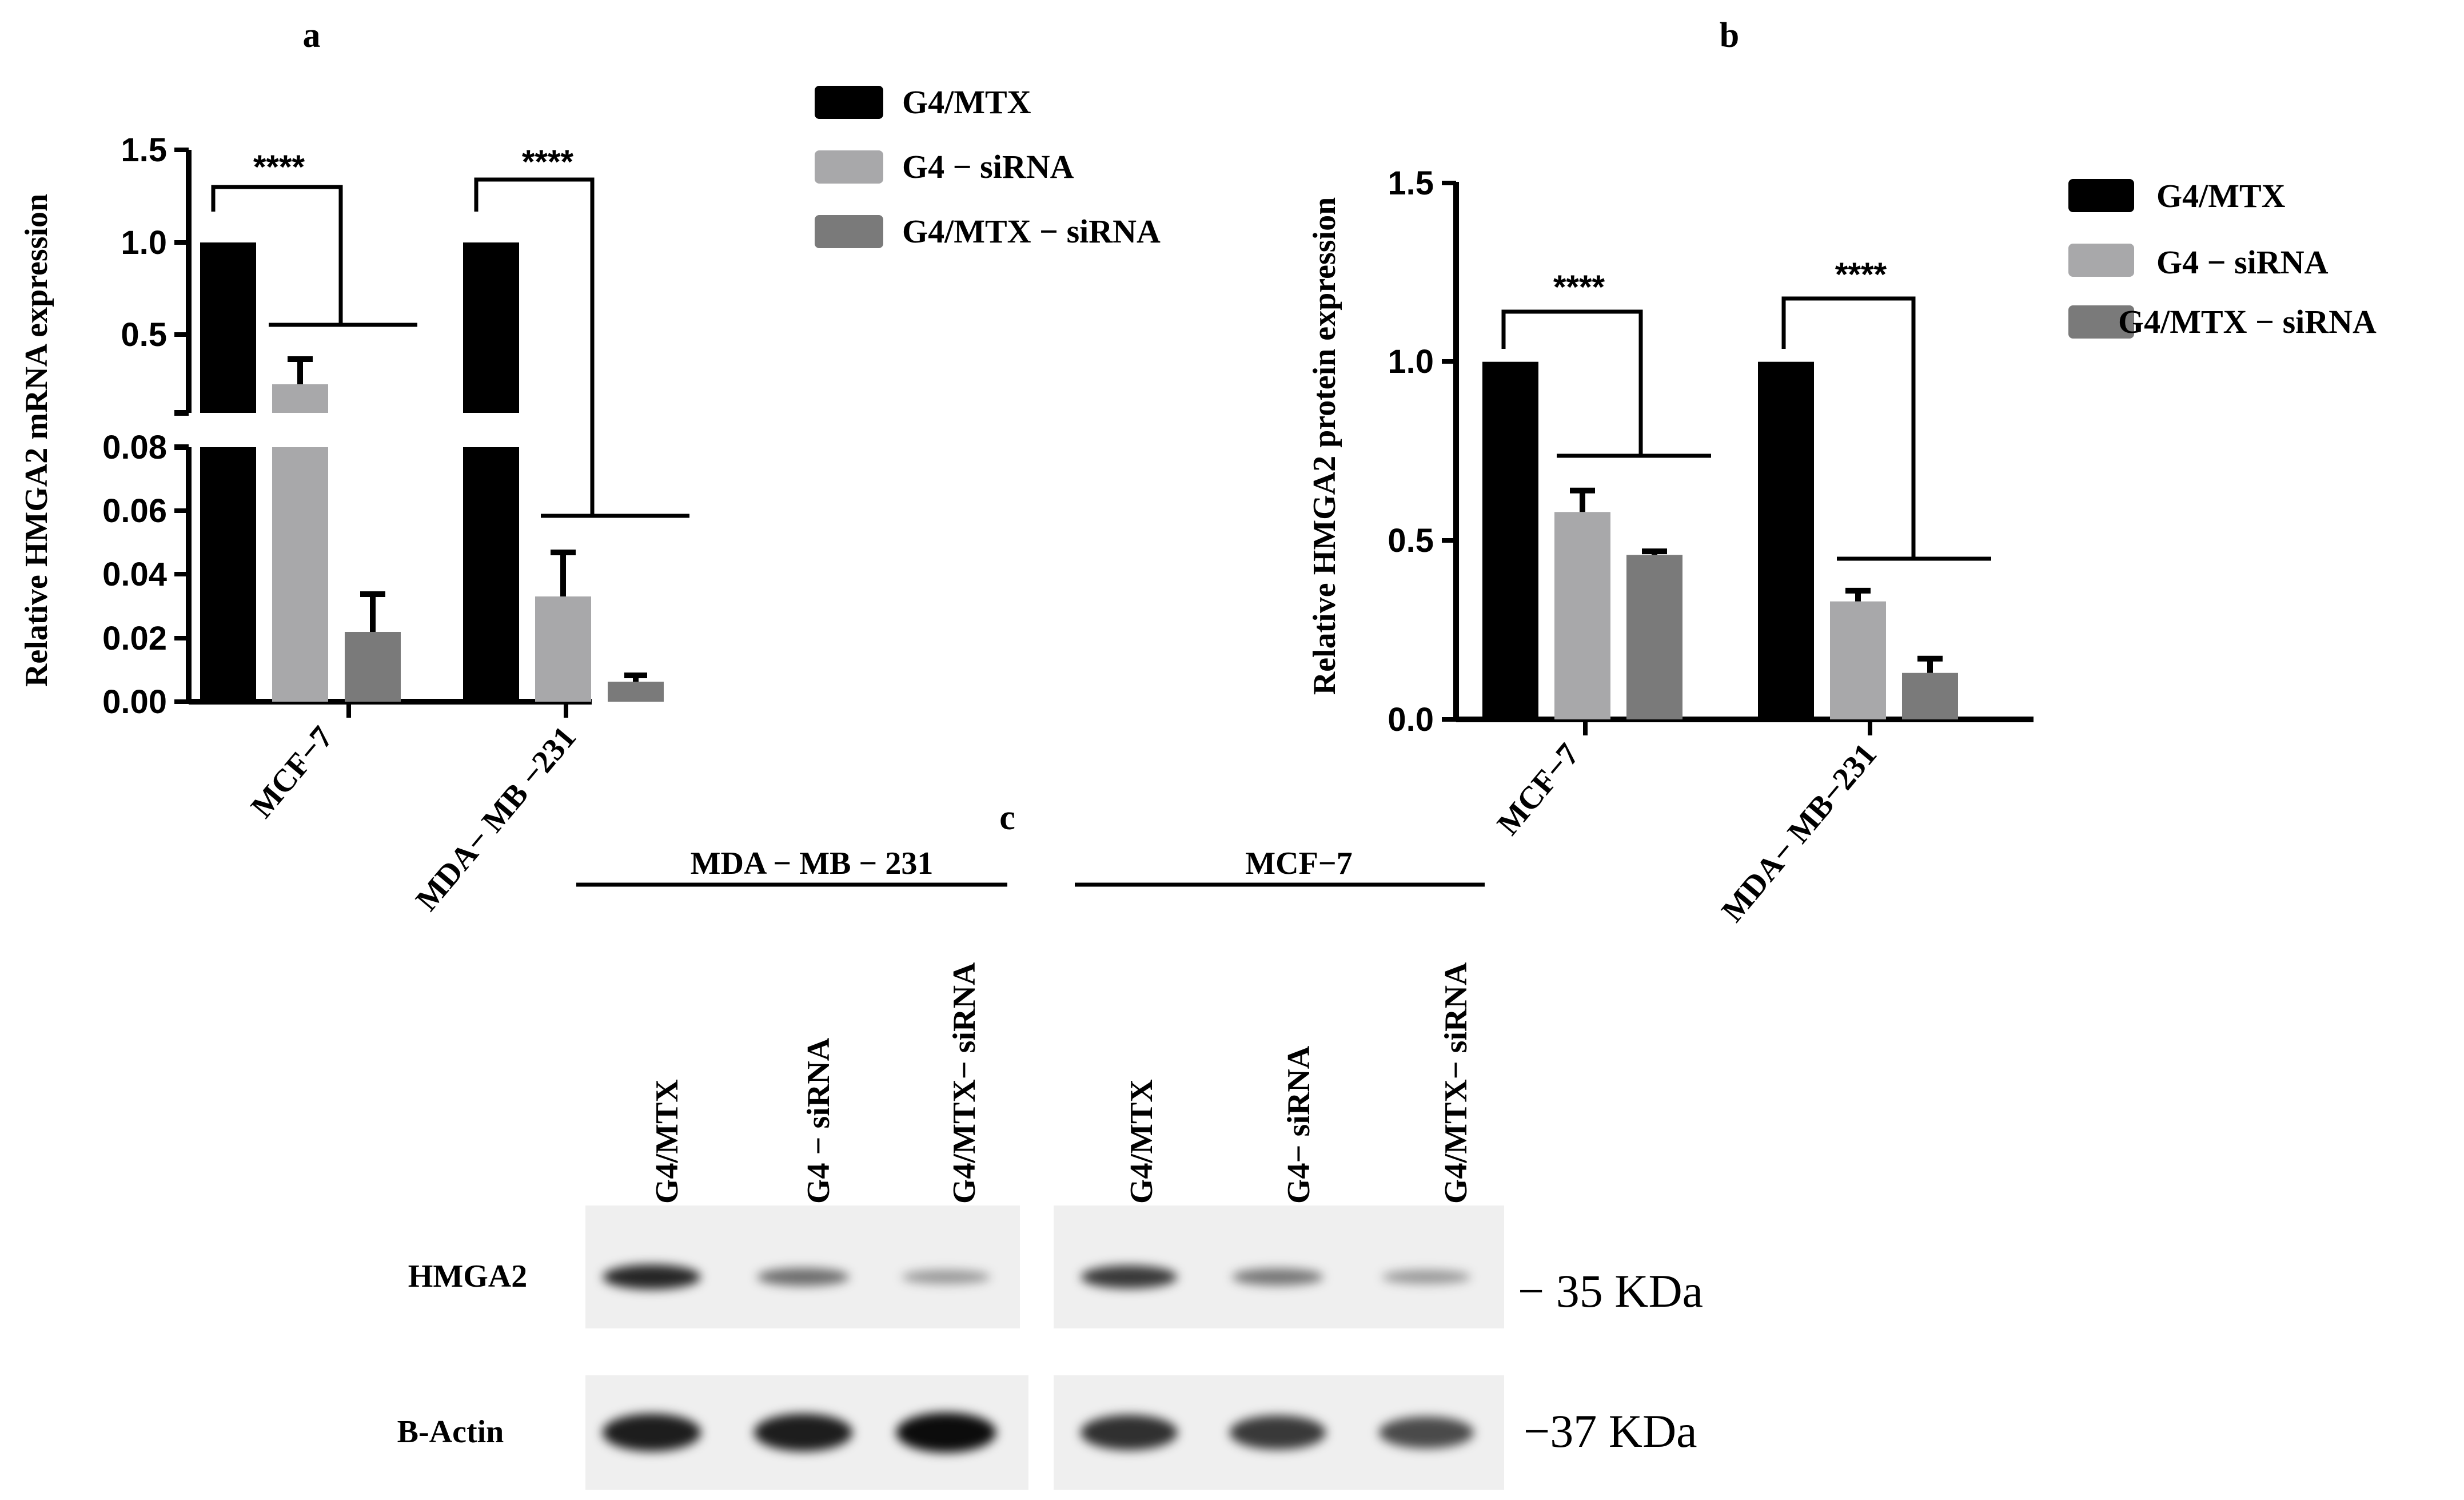 The height and width of the screenshot is (1500, 2464). I want to click on blot-row-label-actin: B-Actin, so click(451, 1432).